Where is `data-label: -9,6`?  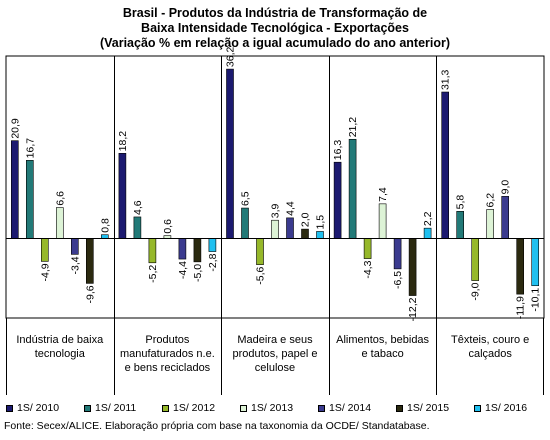
data-label: -9,6 is located at coordinates (90, 294).